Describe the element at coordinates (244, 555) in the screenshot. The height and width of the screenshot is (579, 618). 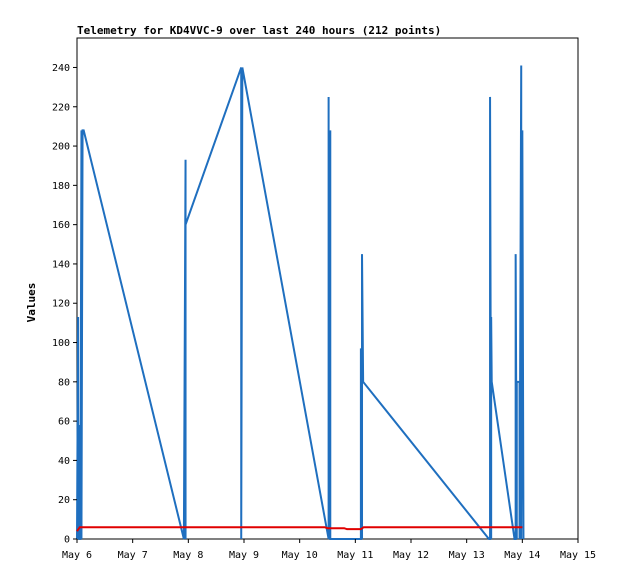
I see `x-tick-label: May 9` at that location.